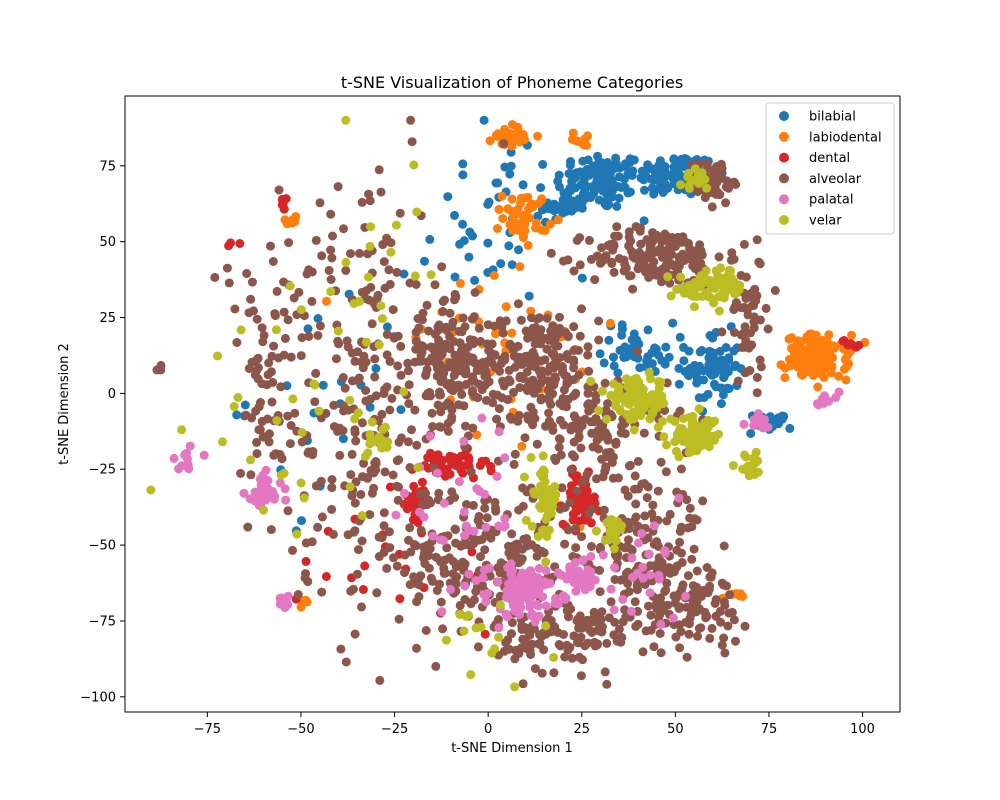  What do you see at coordinates (675, 729) in the screenshot?
I see `x-tick-label: 50` at bounding box center [675, 729].